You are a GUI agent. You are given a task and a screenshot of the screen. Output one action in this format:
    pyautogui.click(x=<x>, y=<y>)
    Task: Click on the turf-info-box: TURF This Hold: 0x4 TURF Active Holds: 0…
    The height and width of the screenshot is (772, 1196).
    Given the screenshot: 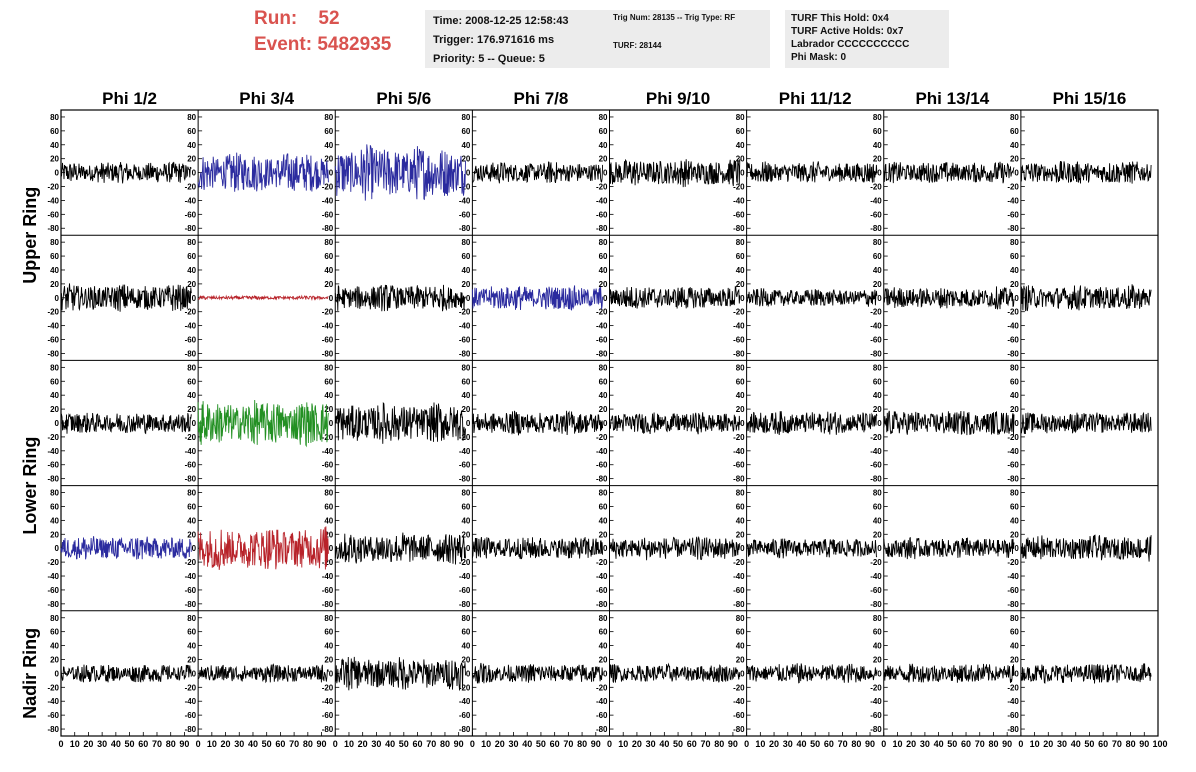 What is the action you would take?
    pyautogui.click(x=867, y=39)
    